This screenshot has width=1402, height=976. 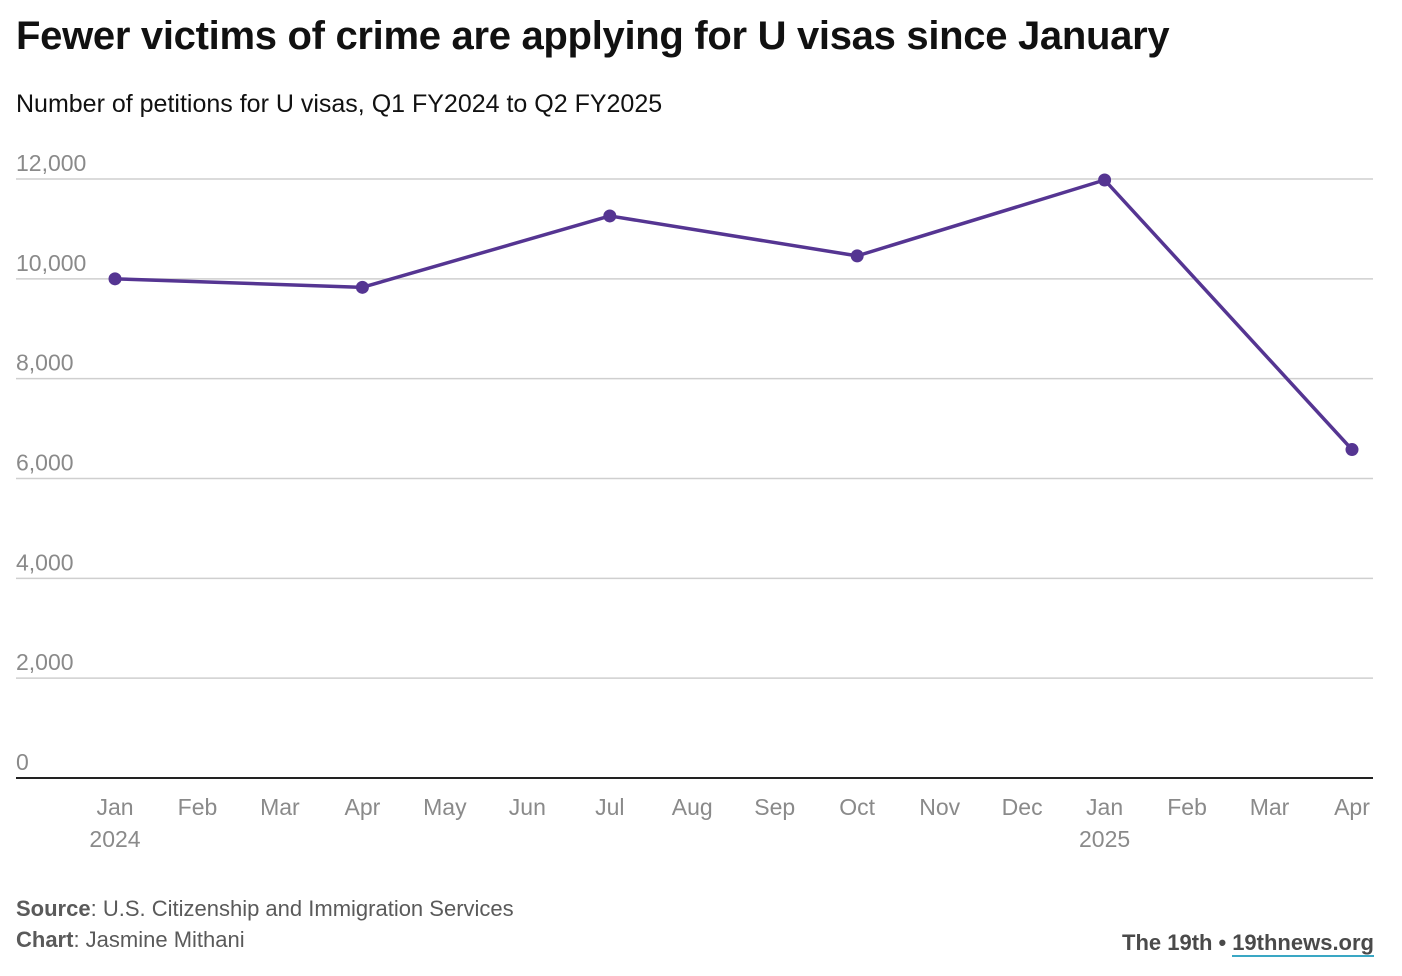 What do you see at coordinates (1167, 942) in the screenshot?
I see `publisher-name: The 19th` at bounding box center [1167, 942].